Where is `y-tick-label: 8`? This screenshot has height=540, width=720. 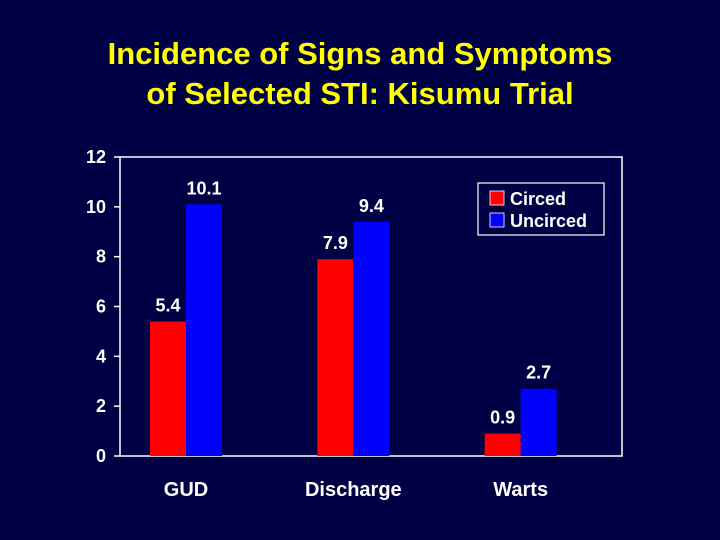 y-tick-label: 8 is located at coordinates (101, 257).